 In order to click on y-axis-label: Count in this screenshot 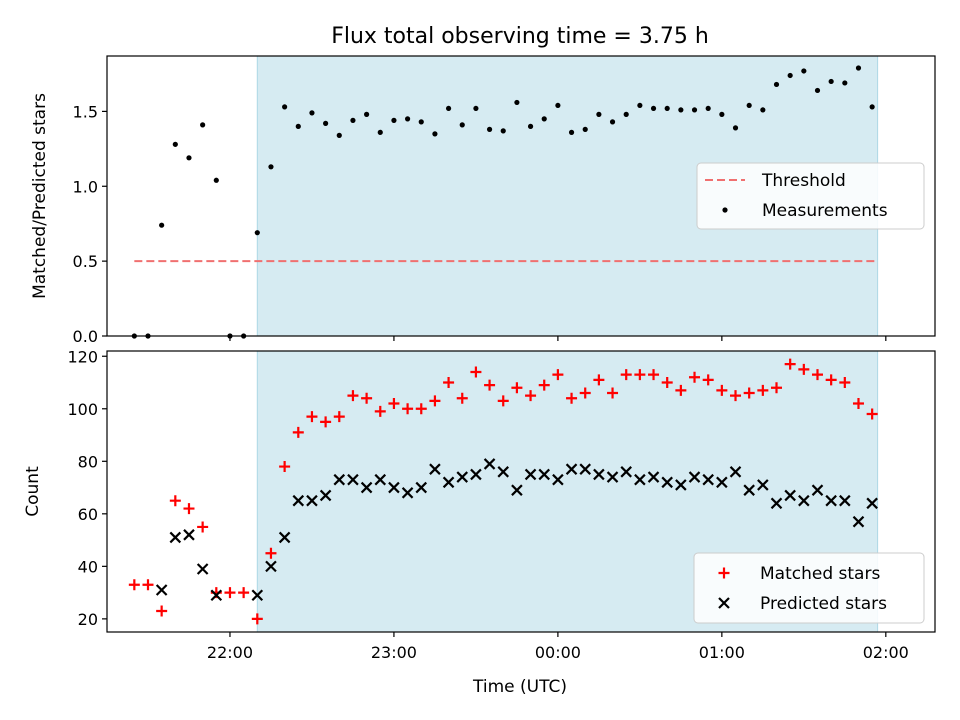, I will do `click(33, 491)`.